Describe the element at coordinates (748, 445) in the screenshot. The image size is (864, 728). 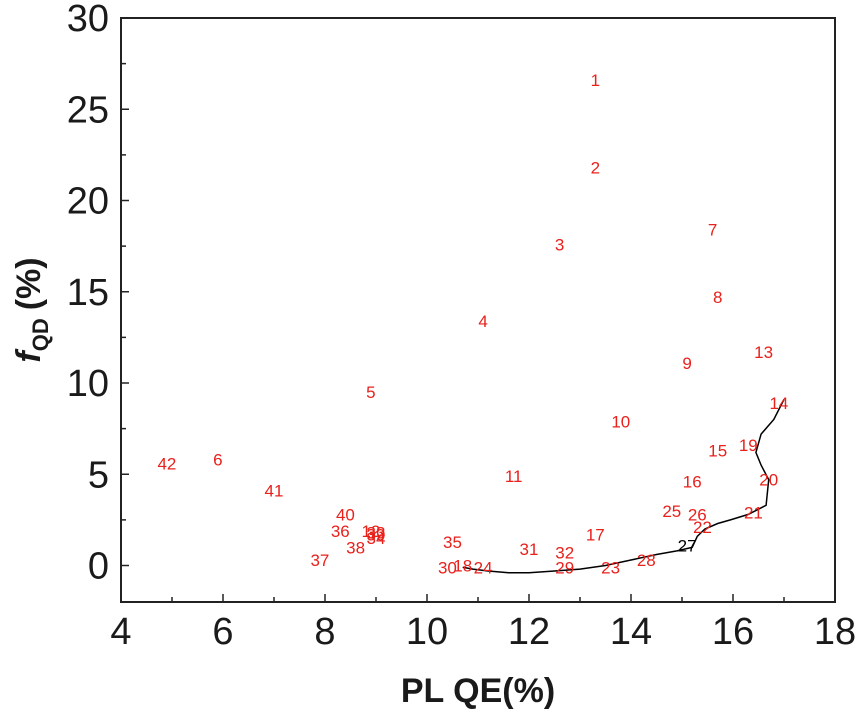
I see `point-label-19: 19` at that location.